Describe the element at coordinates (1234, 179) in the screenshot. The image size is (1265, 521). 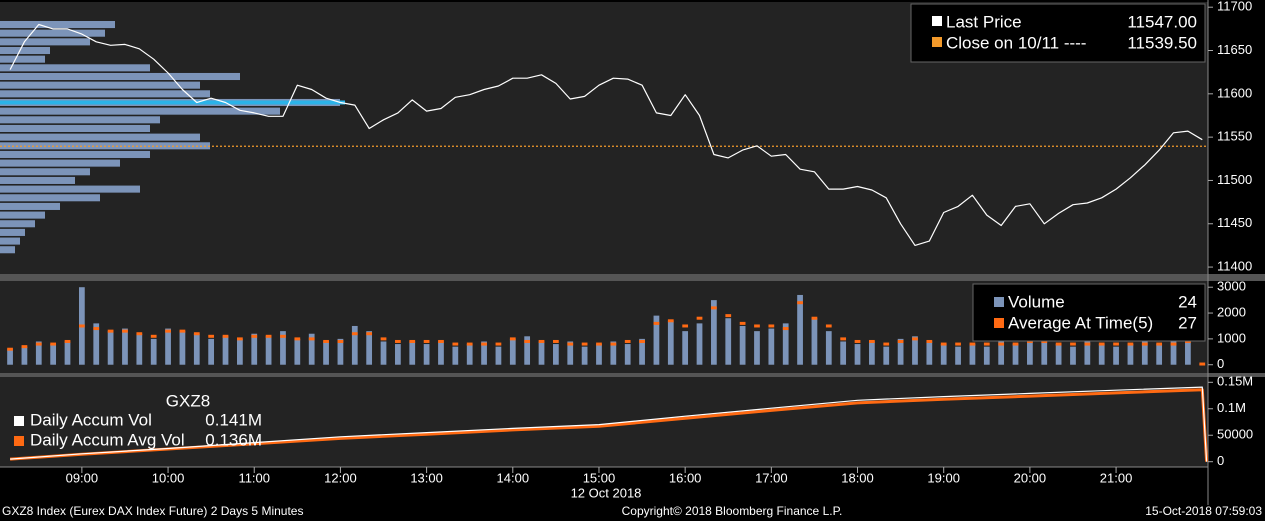
I see `y-tick-label: 11500` at that location.